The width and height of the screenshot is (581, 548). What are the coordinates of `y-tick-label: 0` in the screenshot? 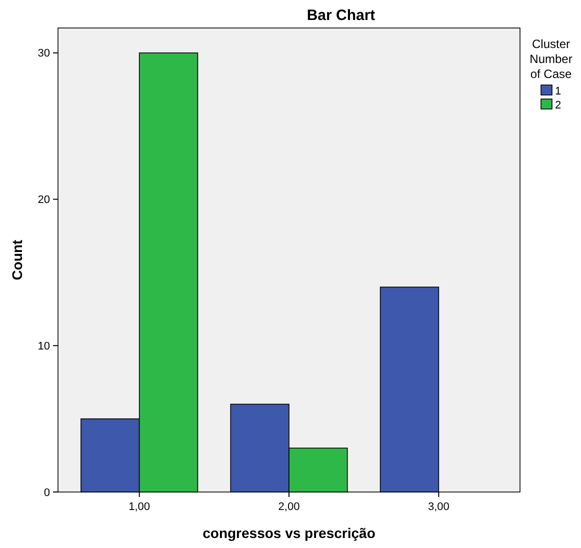 It's located at (47, 492).